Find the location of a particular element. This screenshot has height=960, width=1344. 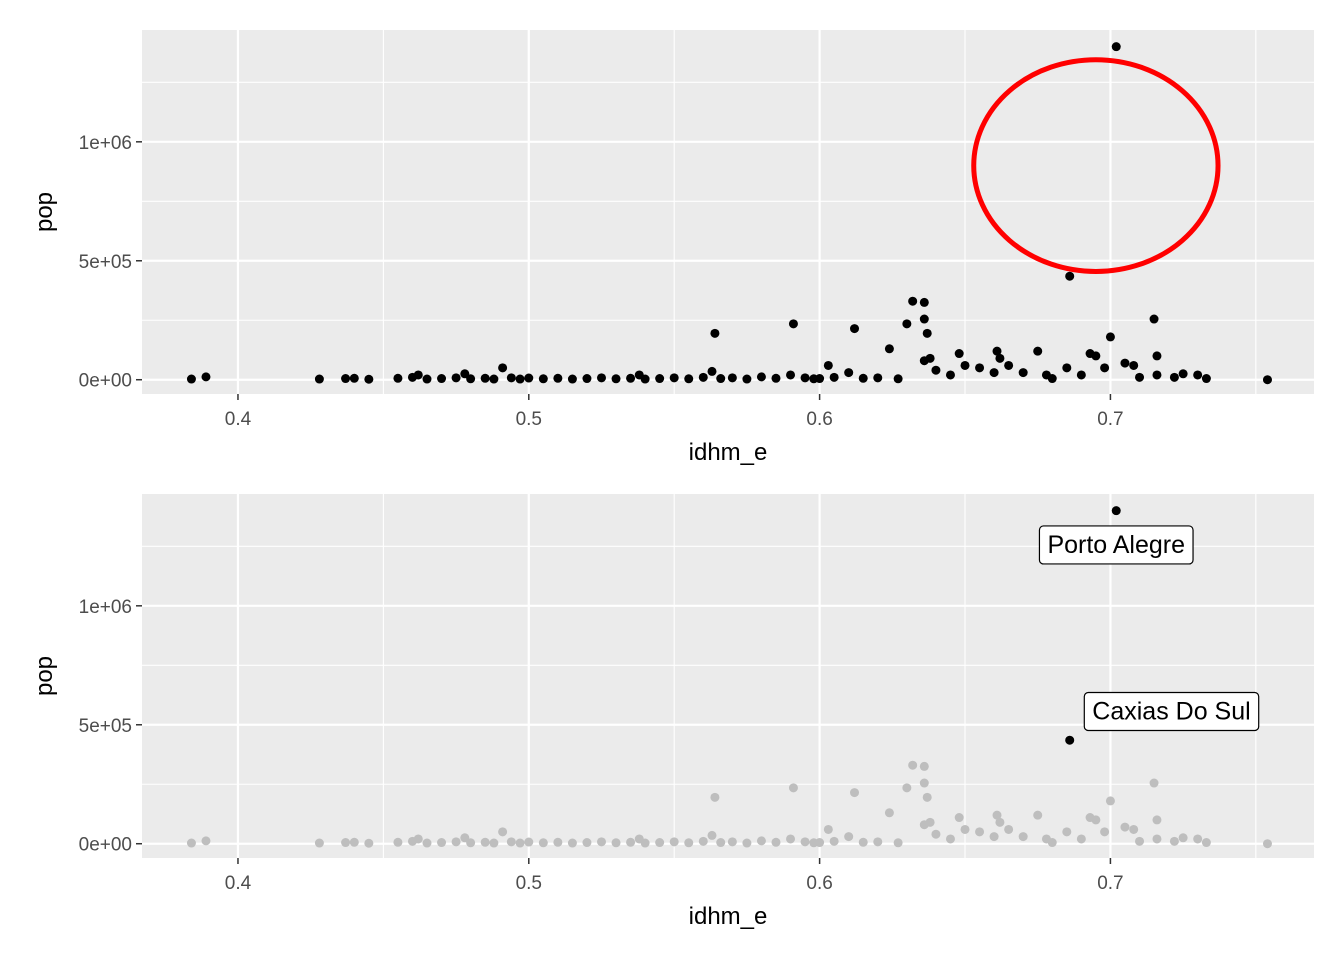

point-label-callout: Porto Alegre is located at coordinates (1116, 545).